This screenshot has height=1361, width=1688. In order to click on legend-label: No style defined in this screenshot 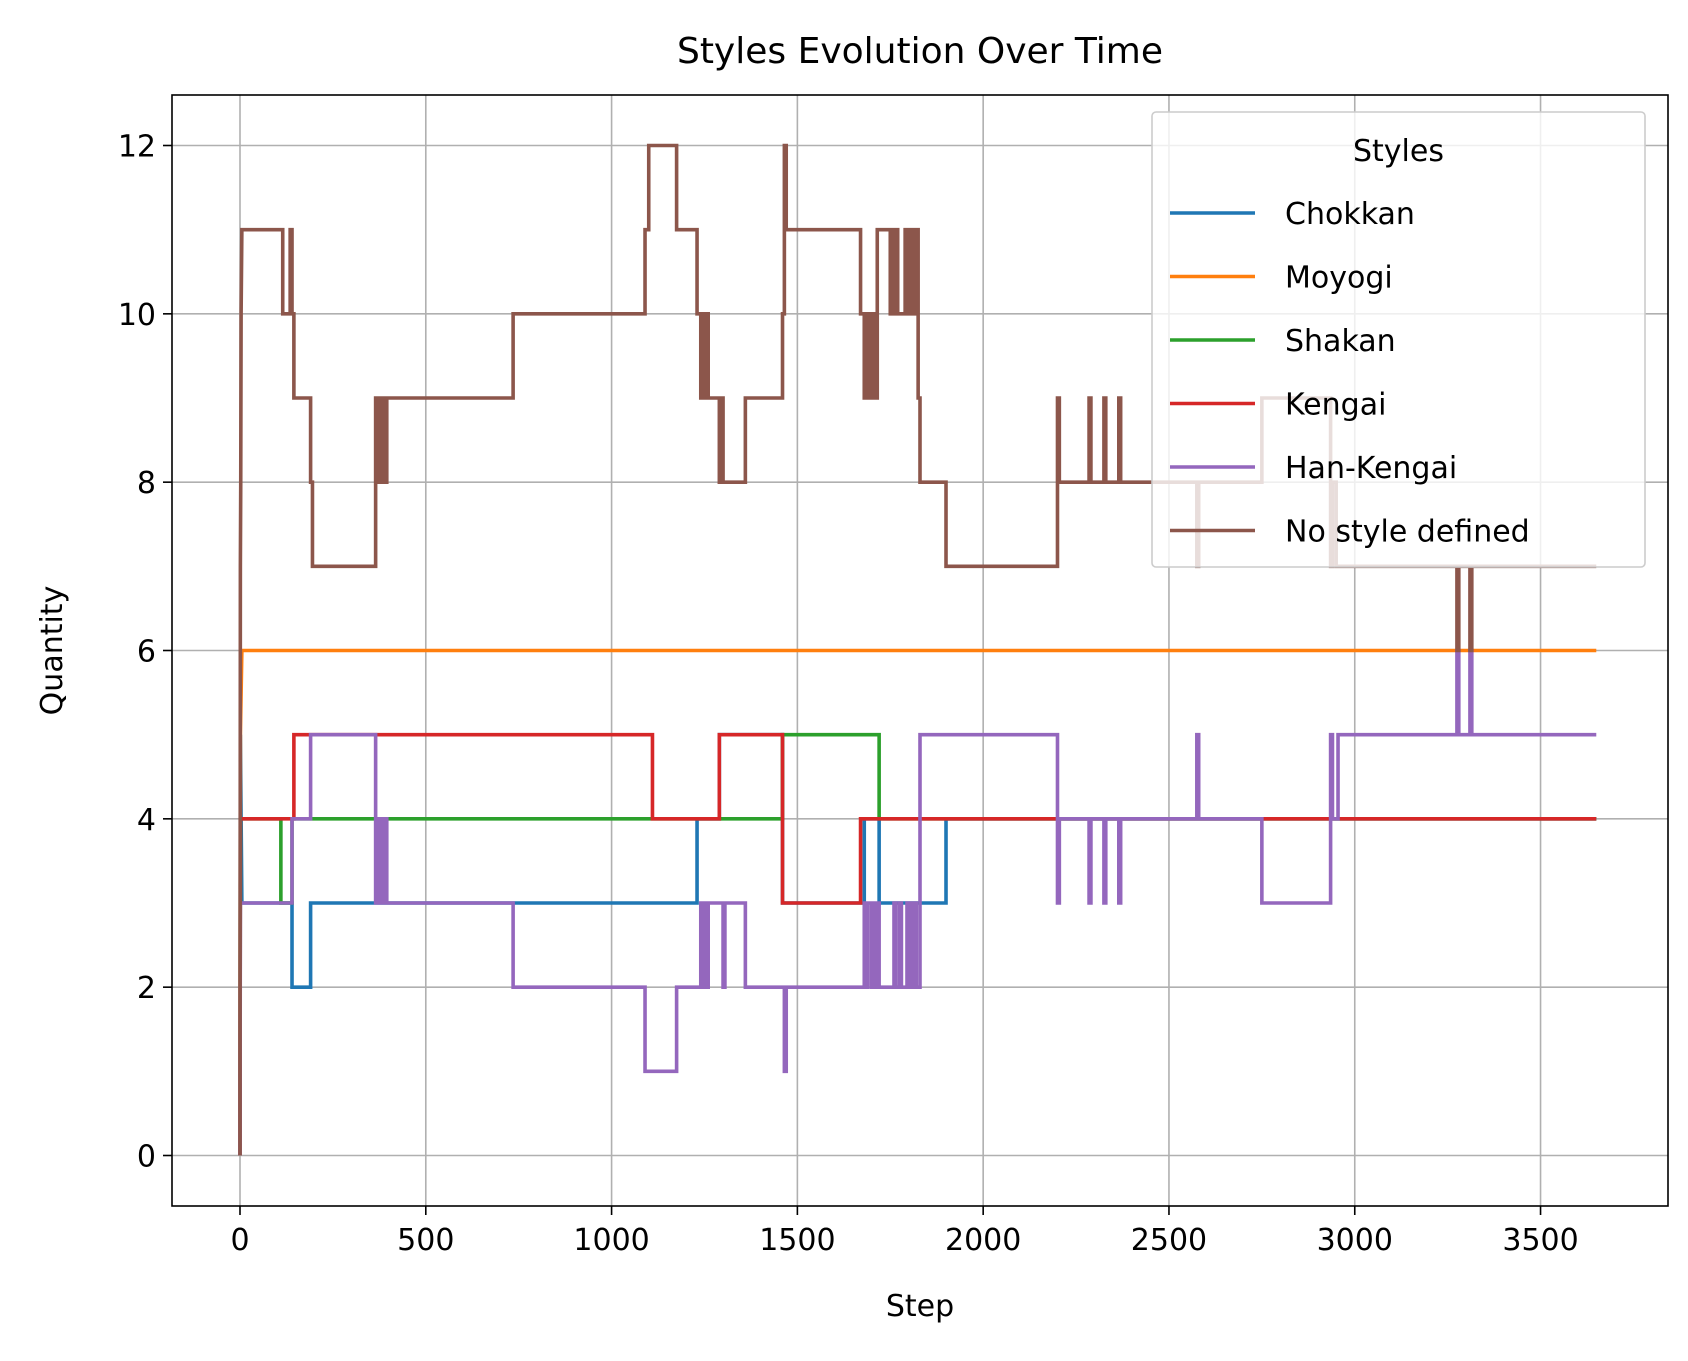, I will do `click(1407, 532)`.